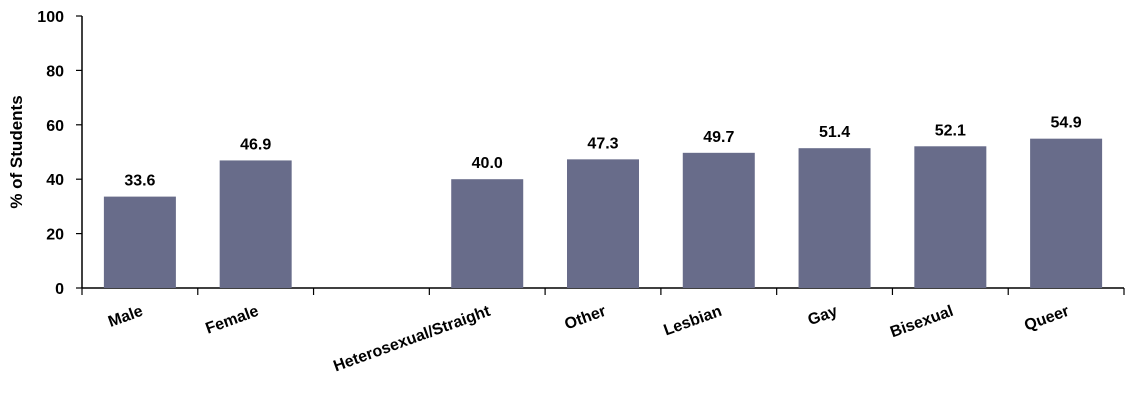 The width and height of the screenshot is (1126, 411). Describe the element at coordinates (59, 289) in the screenshot. I see `y-tick-label: 0` at that location.